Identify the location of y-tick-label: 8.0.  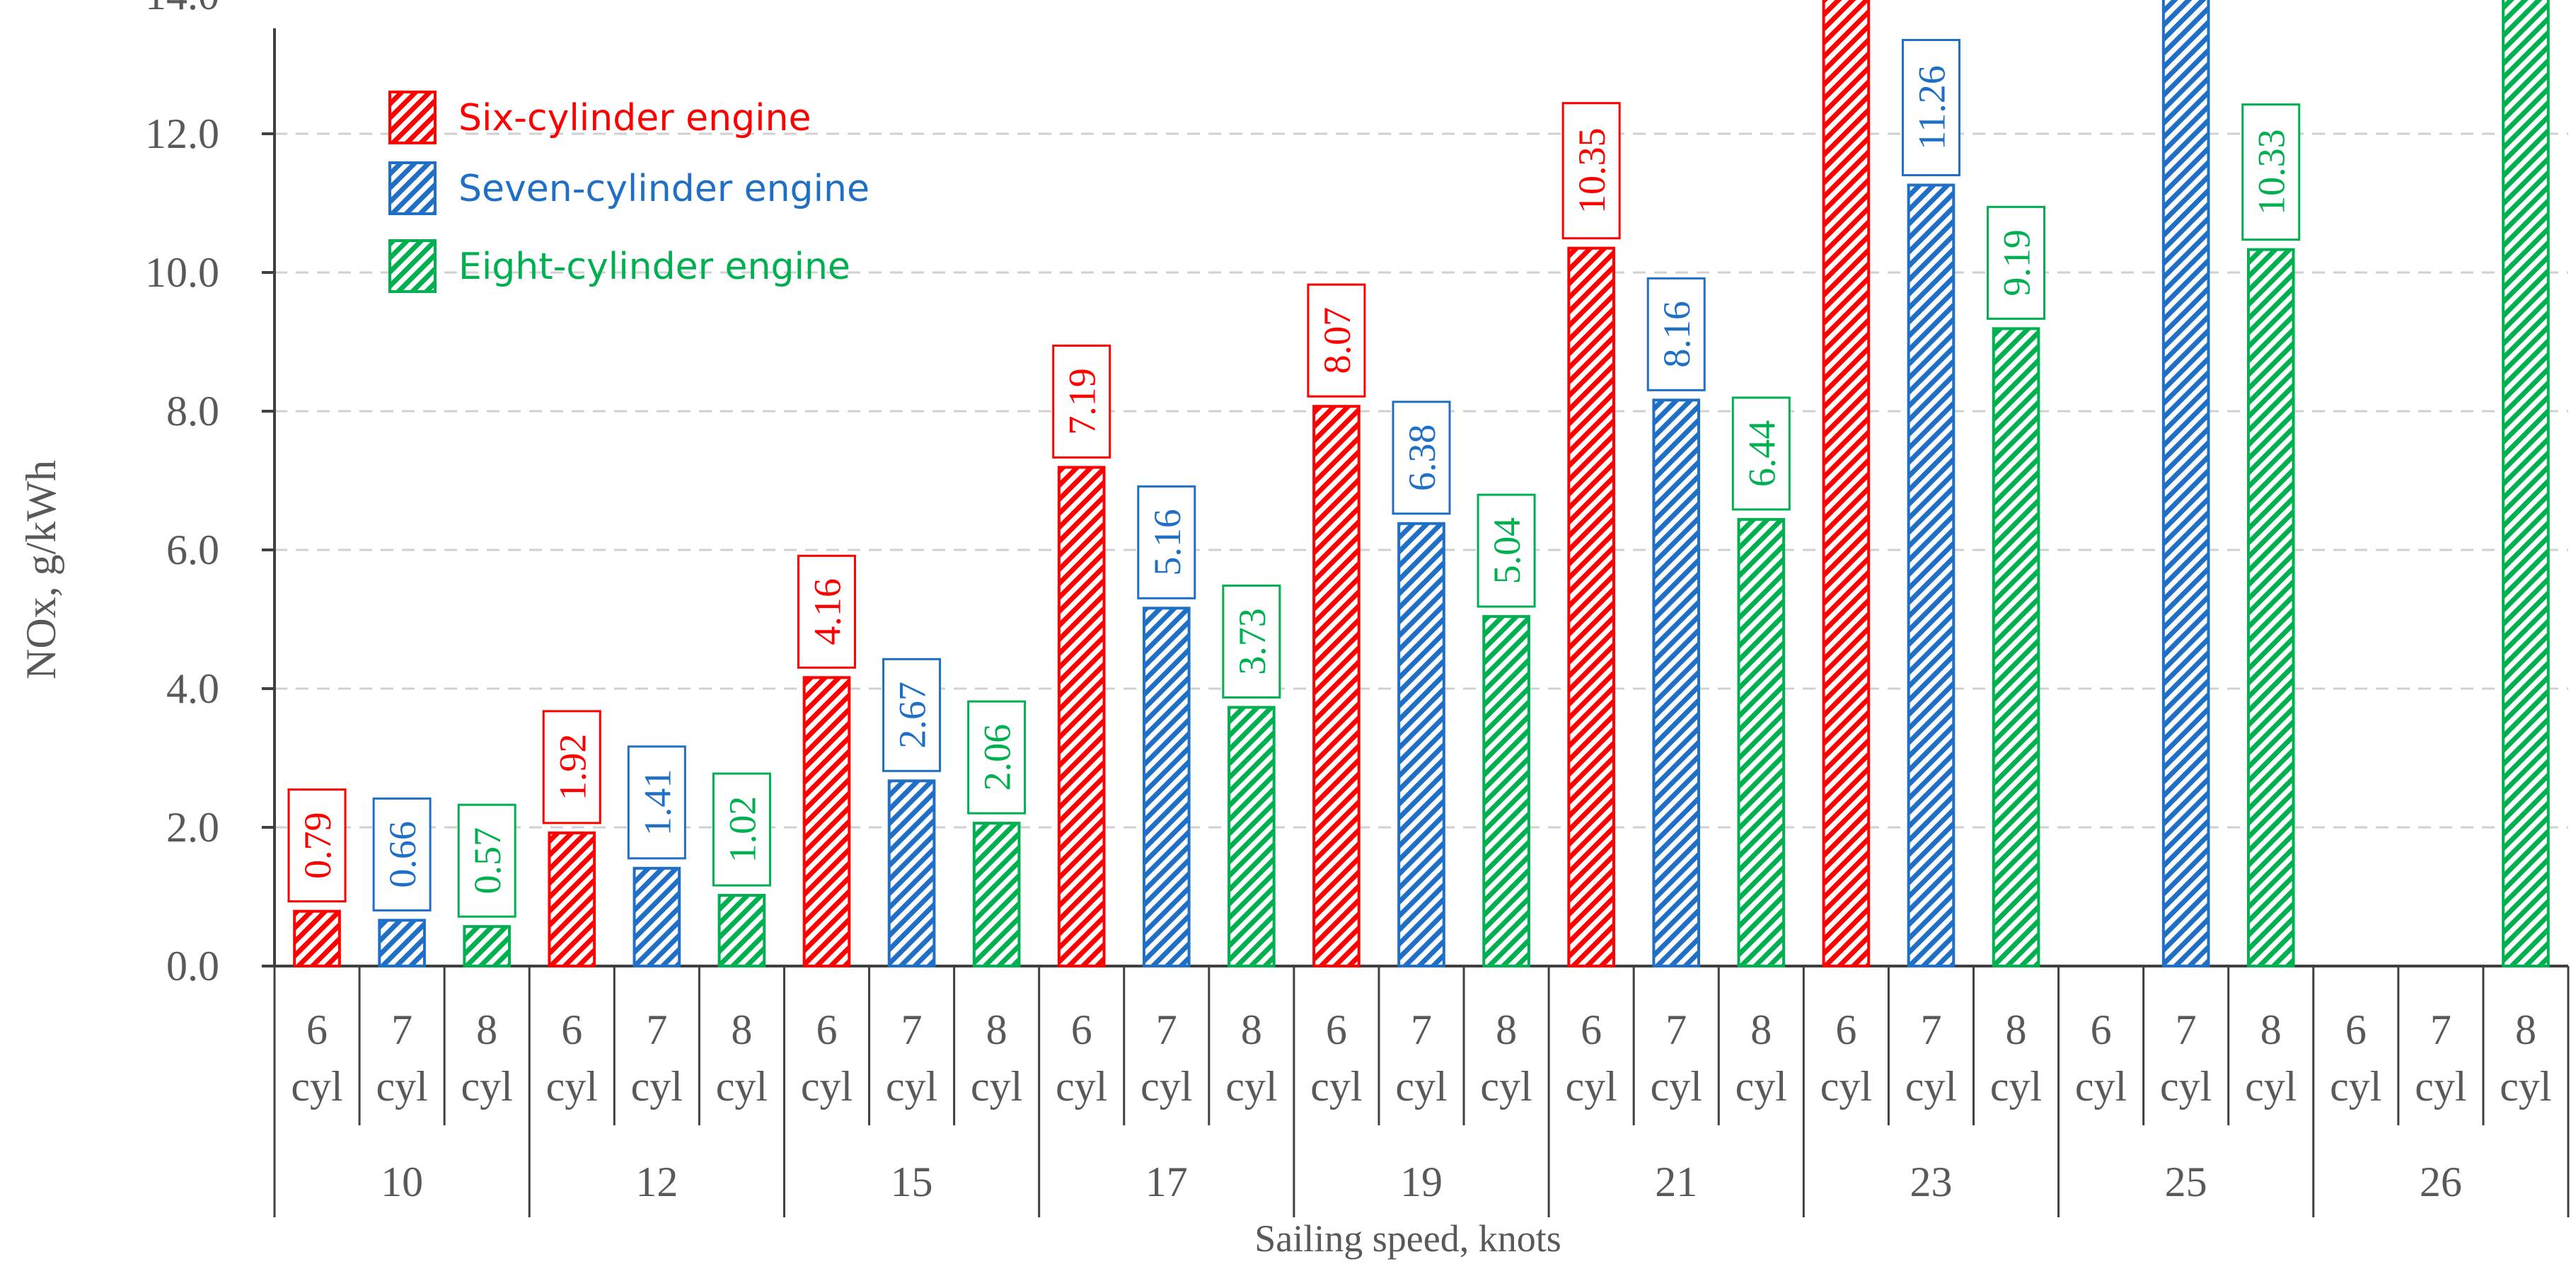
(192, 411).